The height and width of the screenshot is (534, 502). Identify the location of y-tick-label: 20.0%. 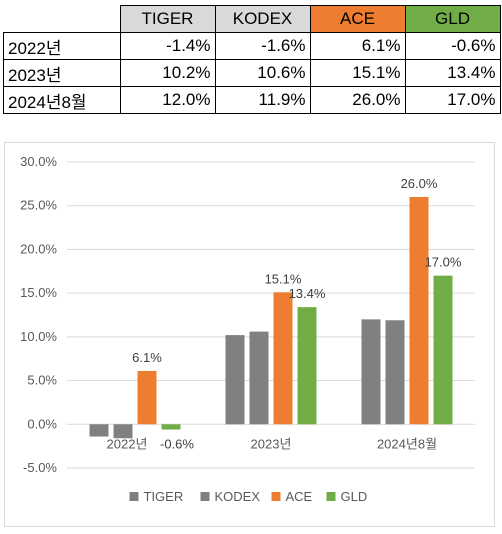
(38, 248).